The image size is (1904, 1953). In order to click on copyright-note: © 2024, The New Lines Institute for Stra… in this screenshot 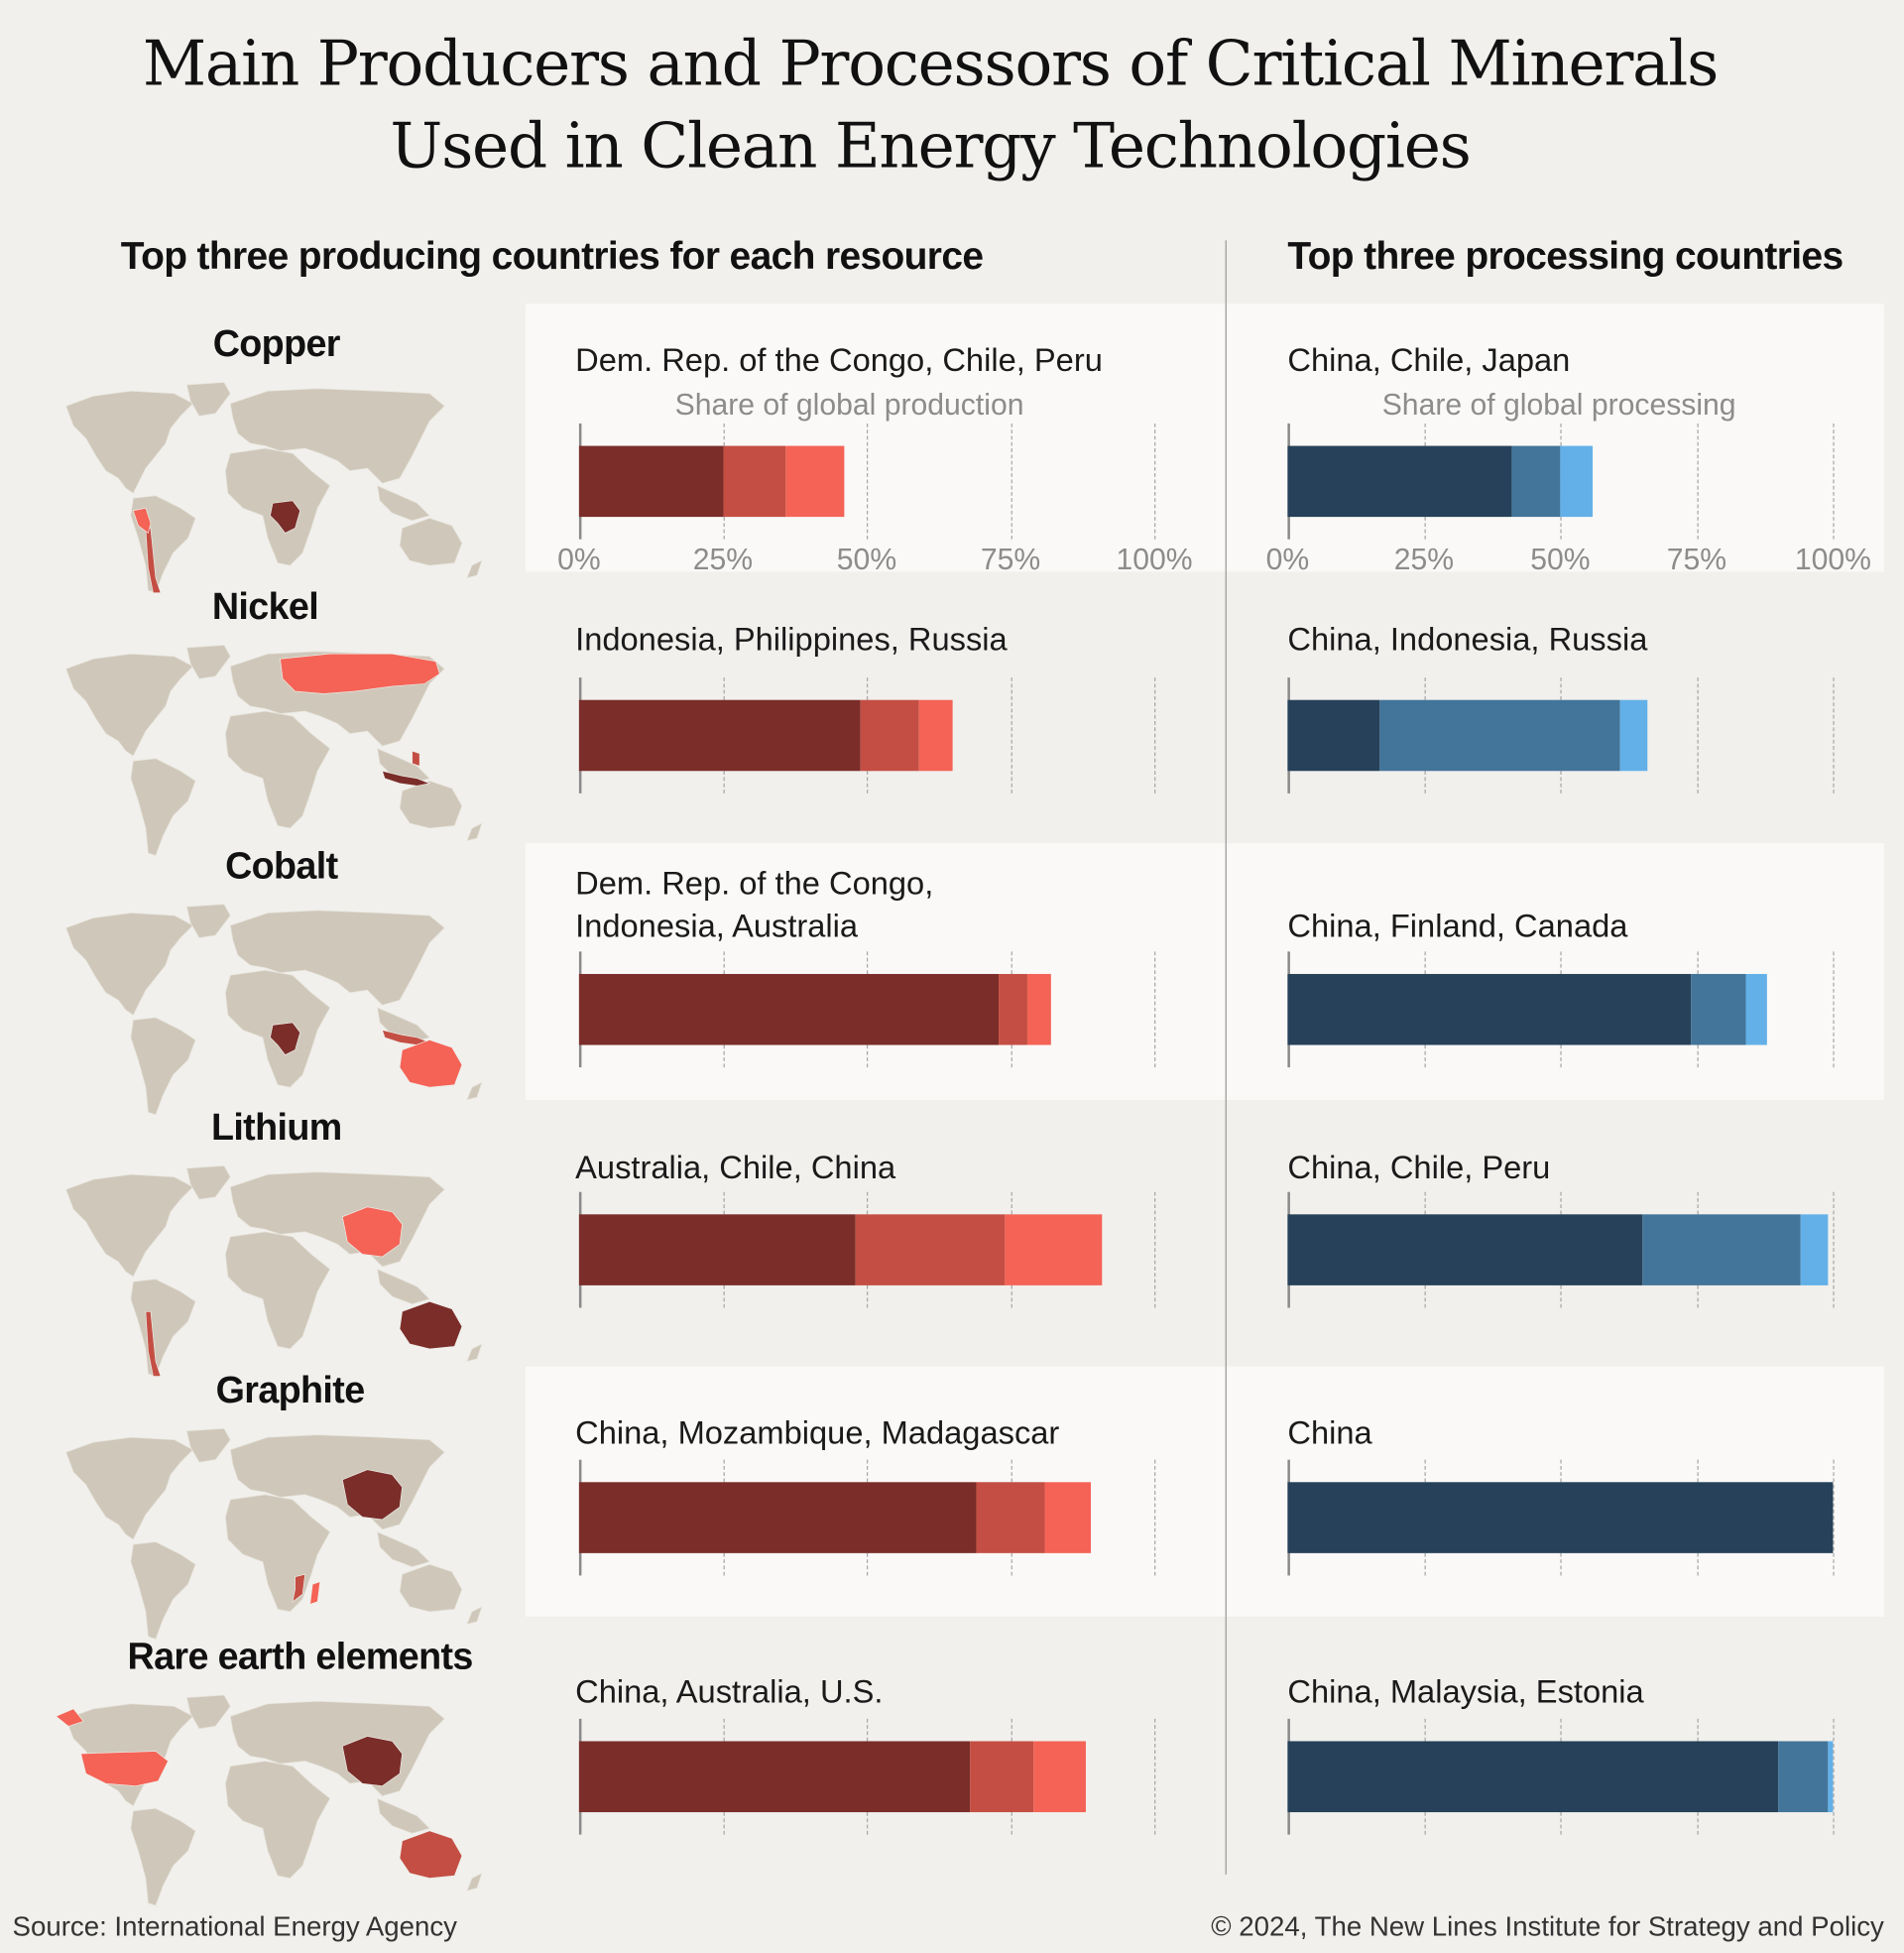, I will do `click(1547, 1926)`.